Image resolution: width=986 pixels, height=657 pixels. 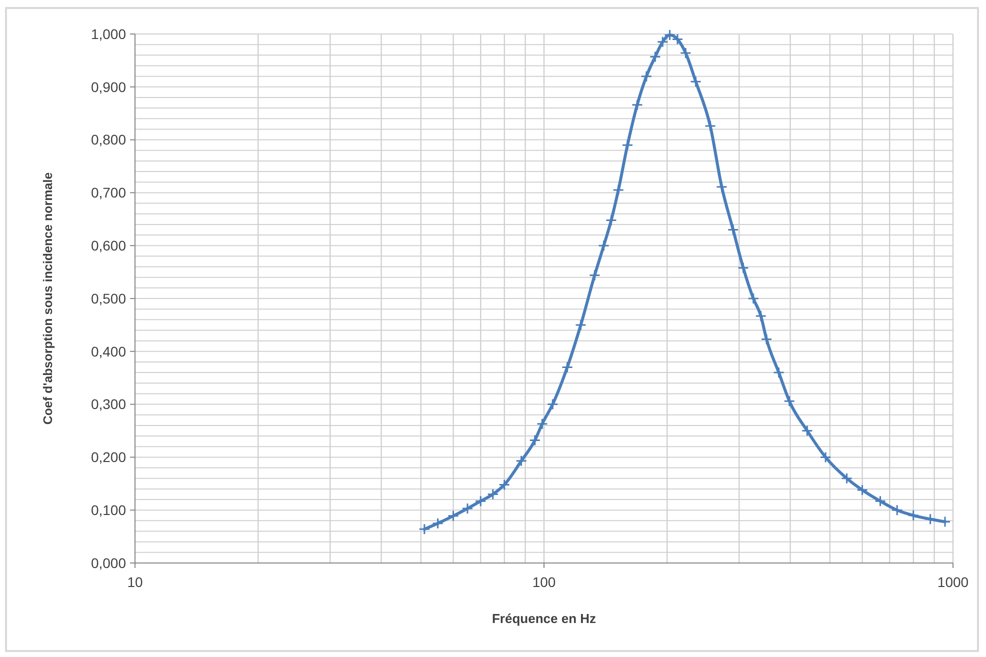 What do you see at coordinates (108, 298) in the screenshot?
I see `y-tick-label: 0,500` at bounding box center [108, 298].